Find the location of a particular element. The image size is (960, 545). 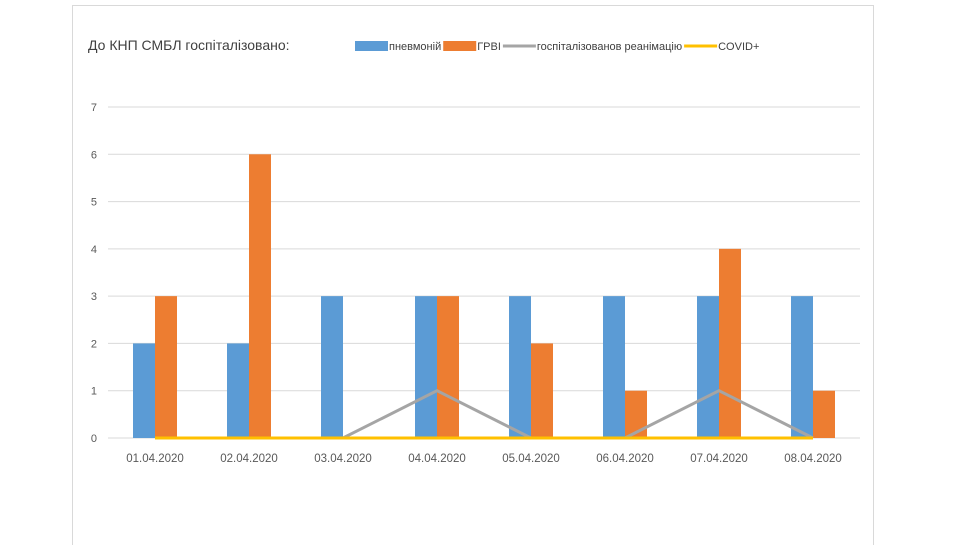

x-tick-label: 03.04.2020 is located at coordinates (343, 459).